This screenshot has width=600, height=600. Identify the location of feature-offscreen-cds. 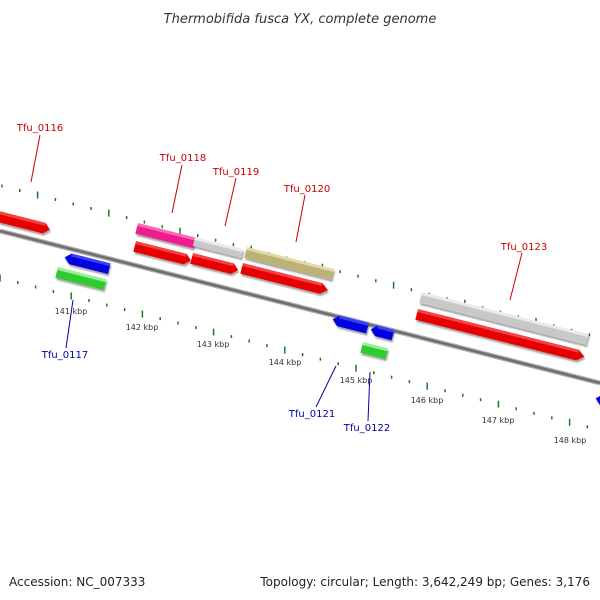
(597, 401).